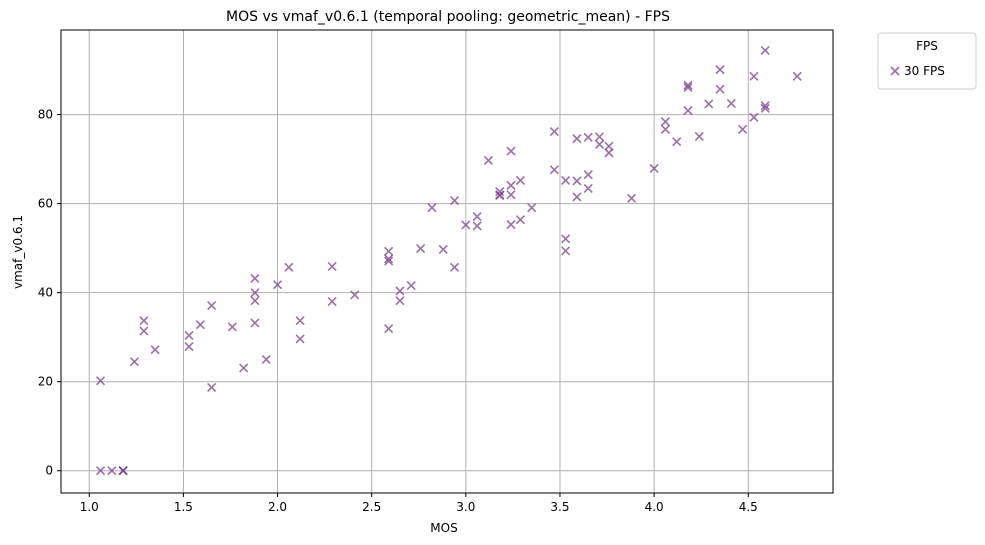  What do you see at coordinates (45, 115) in the screenshot?
I see `y-tick-label: 80` at bounding box center [45, 115].